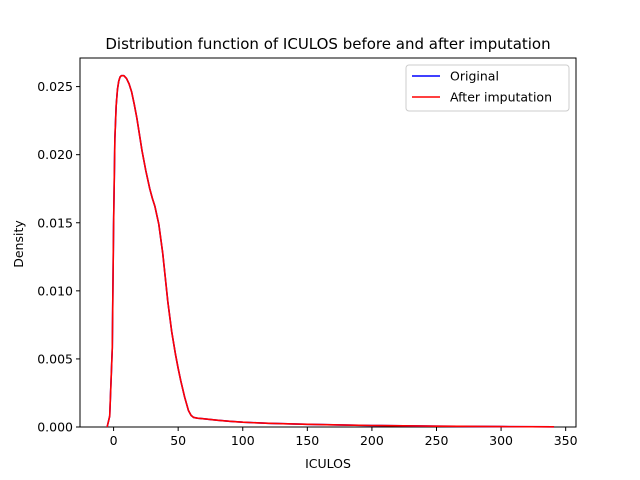  What do you see at coordinates (178, 440) in the screenshot?
I see `x-tick-label: 50` at bounding box center [178, 440].